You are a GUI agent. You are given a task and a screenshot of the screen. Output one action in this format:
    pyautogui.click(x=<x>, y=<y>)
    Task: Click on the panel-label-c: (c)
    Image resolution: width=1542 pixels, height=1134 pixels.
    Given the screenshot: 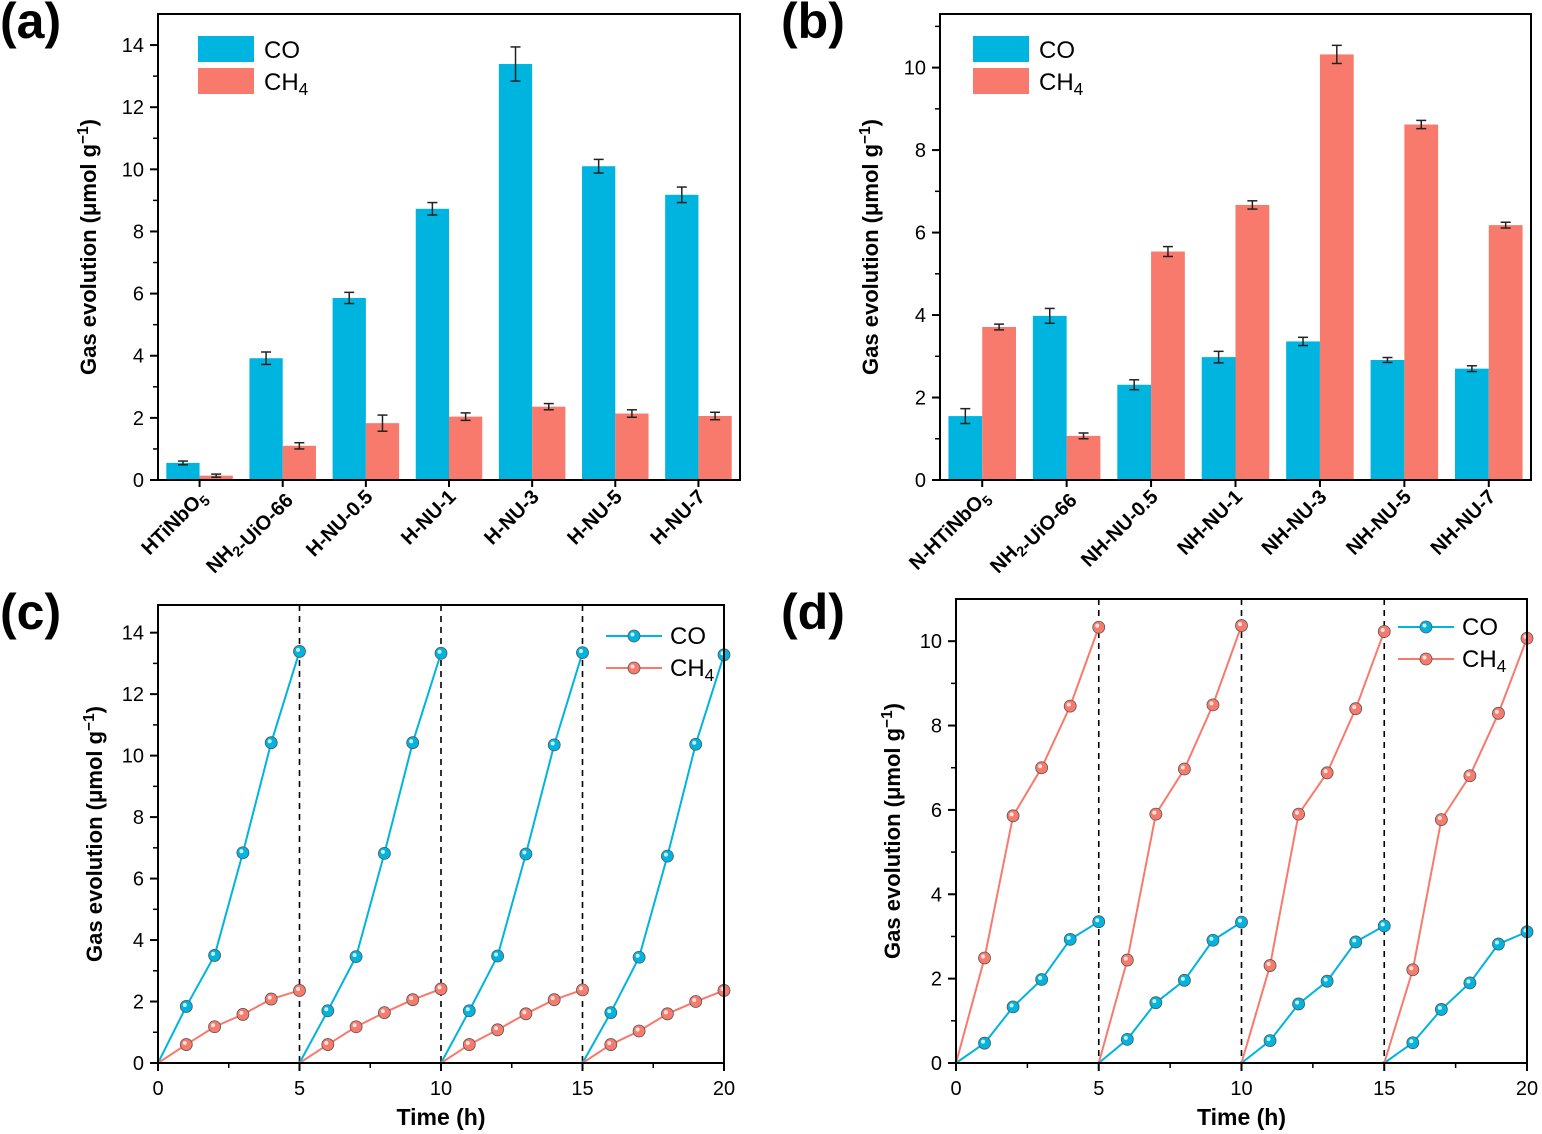 What is the action you would take?
    pyautogui.click(x=31, y=612)
    